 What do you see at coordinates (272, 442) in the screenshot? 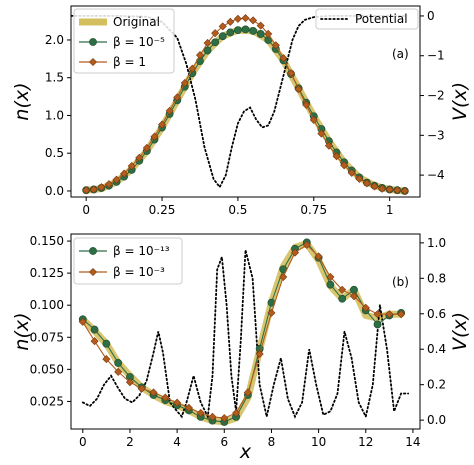
I see `xtick-label-b-4: 8` at bounding box center [272, 442].